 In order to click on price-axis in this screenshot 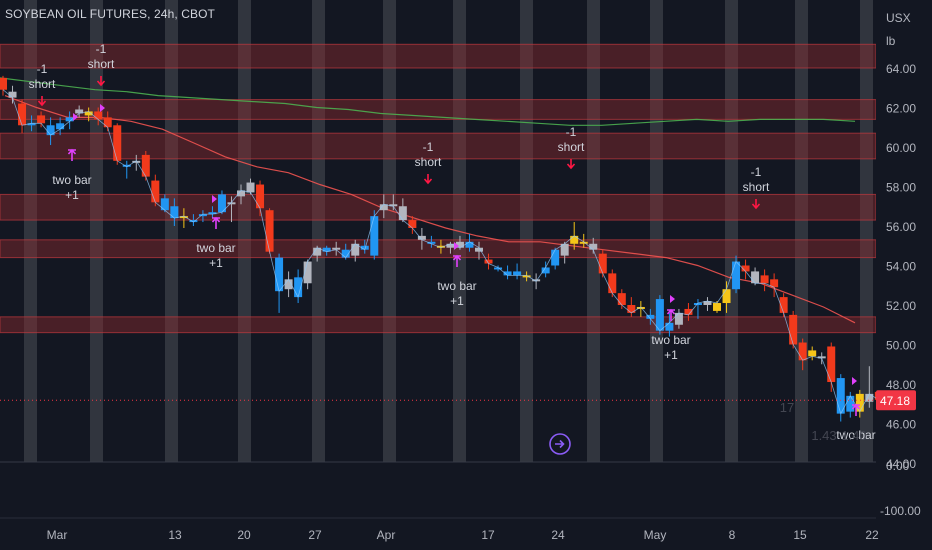, I will do `click(904, 275)`.